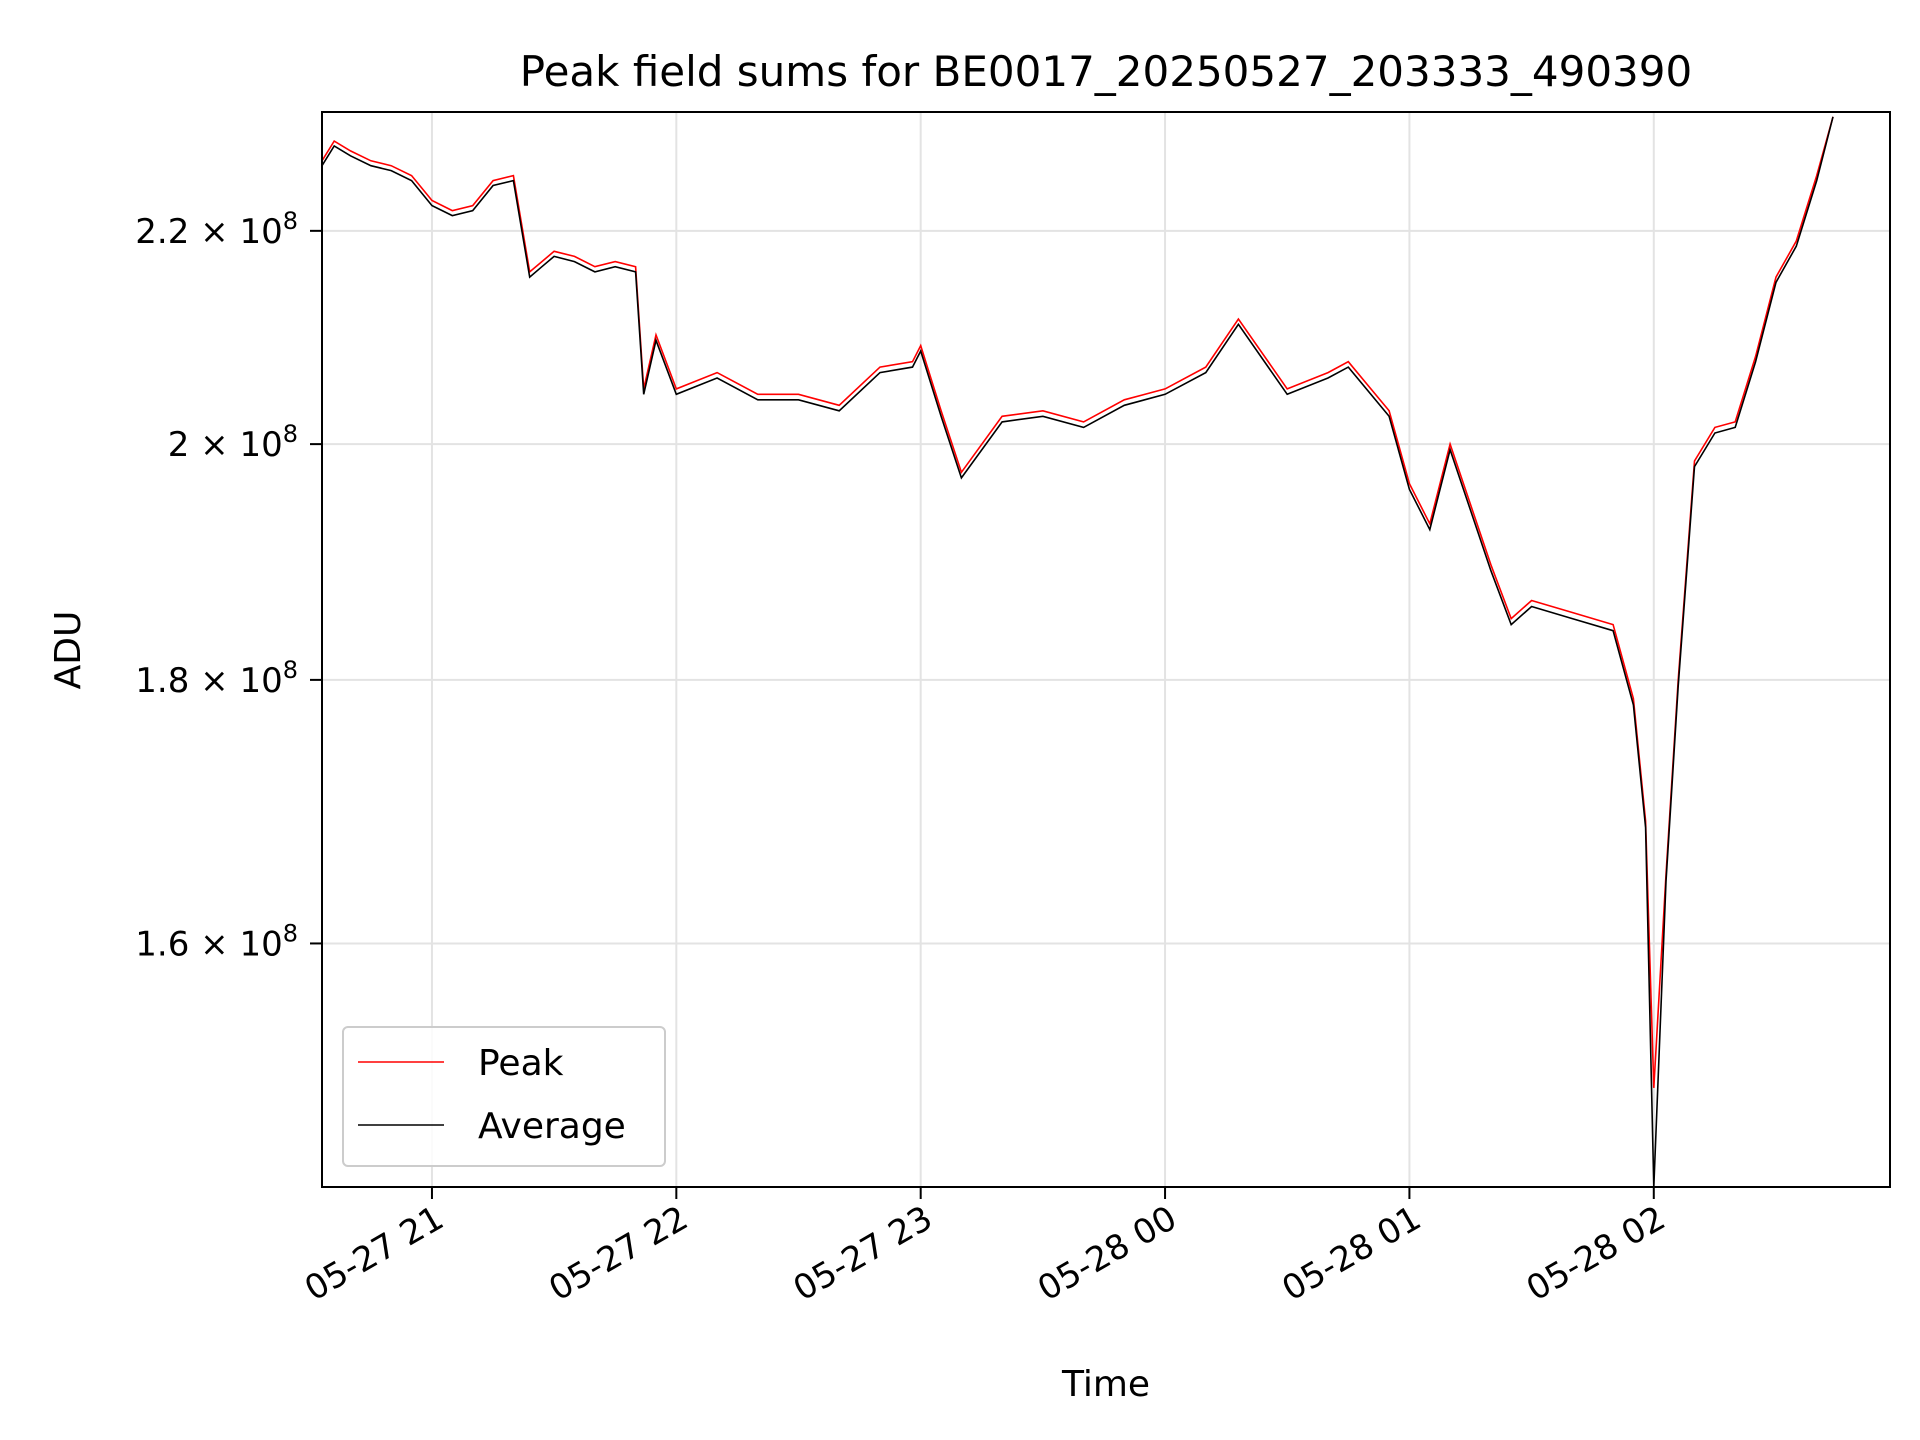 The image size is (1920, 1440). What do you see at coordinates (216, 941) in the screenshot?
I see `y-tick-label: 1.6 × 108` at bounding box center [216, 941].